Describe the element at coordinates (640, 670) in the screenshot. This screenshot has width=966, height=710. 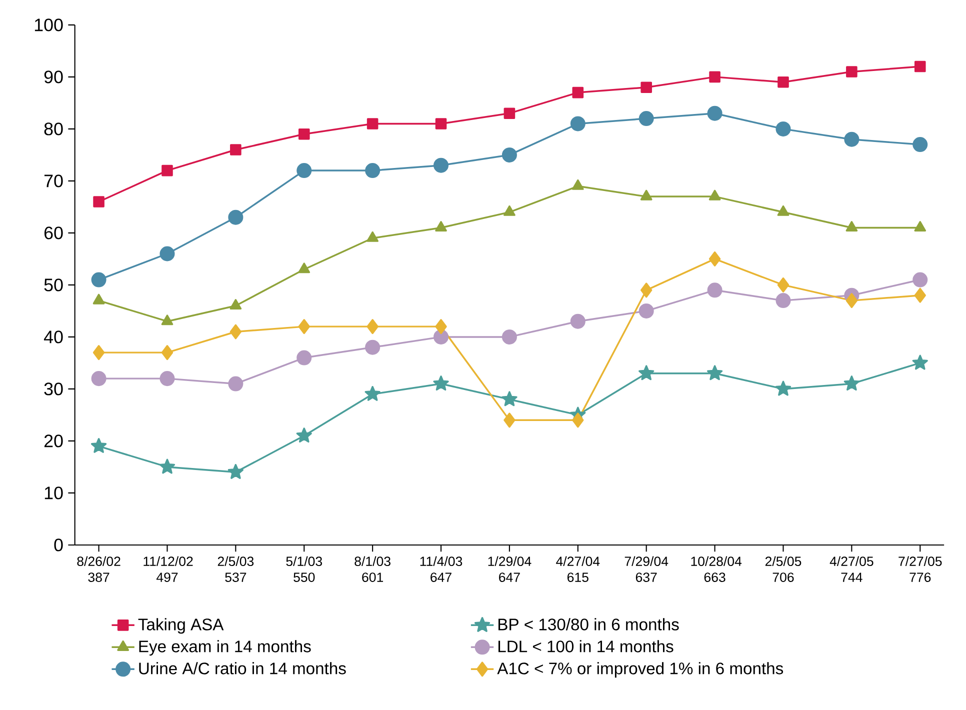
I see `legend-label: A1C < 7% or improved 1% in 6 months` at that location.